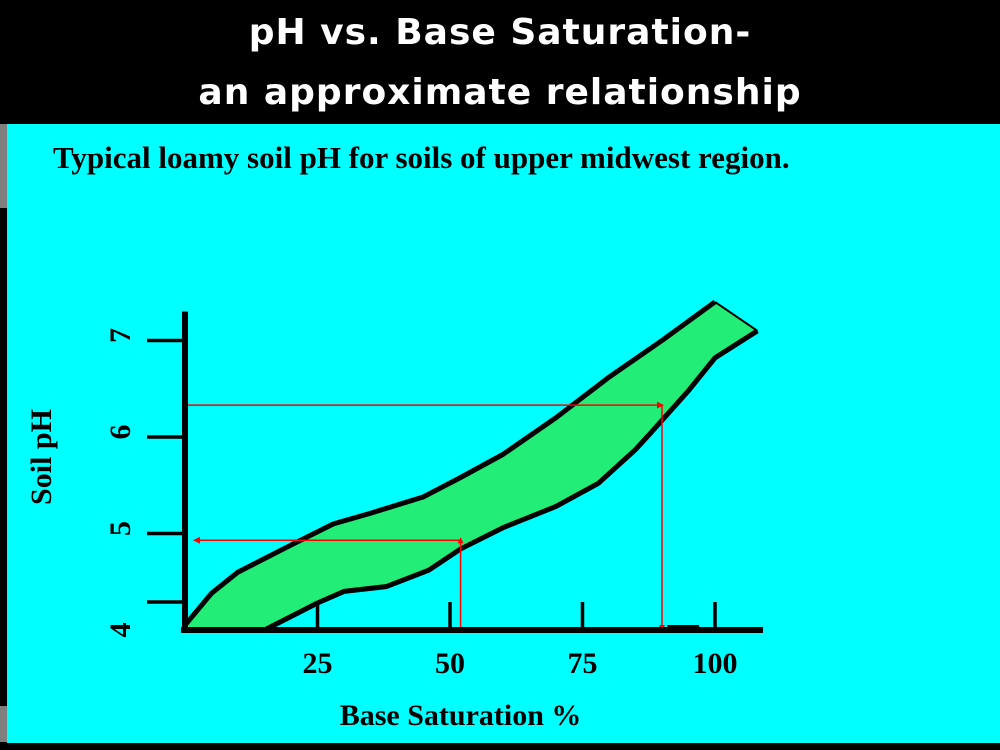  Describe the element at coordinates (736, 316) in the screenshot. I see `ph-band-cap` at that location.